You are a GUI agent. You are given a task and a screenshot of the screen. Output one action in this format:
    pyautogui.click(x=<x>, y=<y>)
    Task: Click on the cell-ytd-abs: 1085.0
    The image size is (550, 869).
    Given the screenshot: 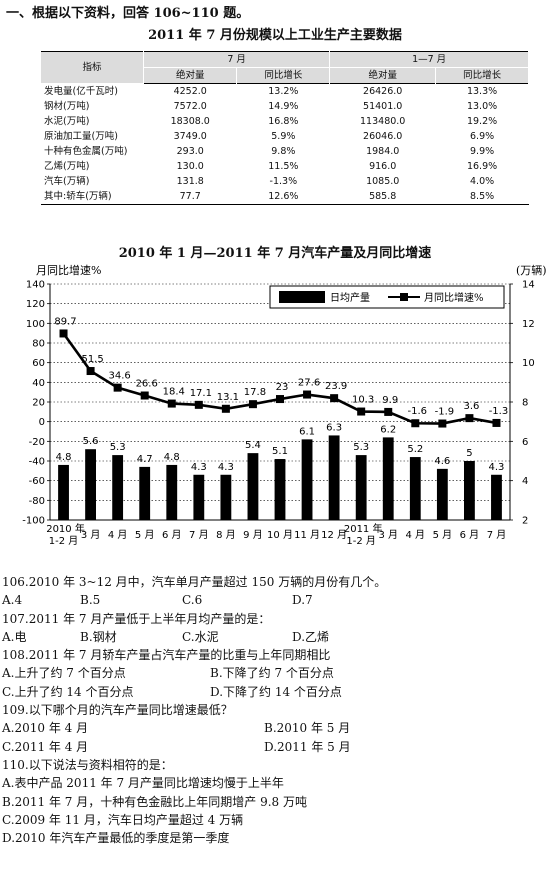 What is the action you would take?
    pyautogui.click(x=383, y=181)
    